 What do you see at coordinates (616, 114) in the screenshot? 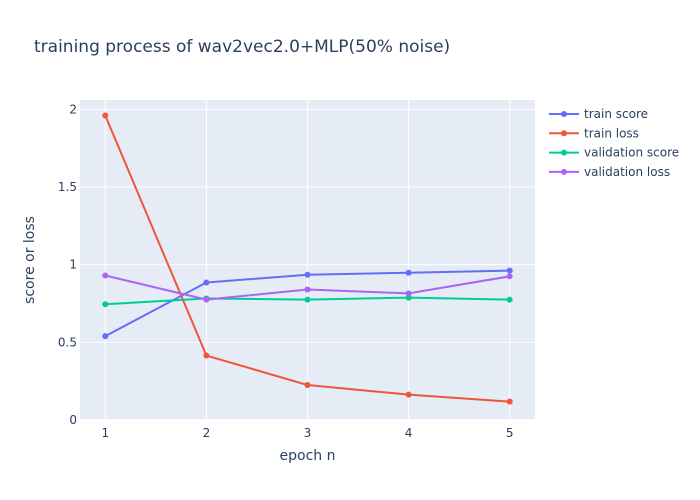
I see `legend-label: train score` at bounding box center [616, 114].